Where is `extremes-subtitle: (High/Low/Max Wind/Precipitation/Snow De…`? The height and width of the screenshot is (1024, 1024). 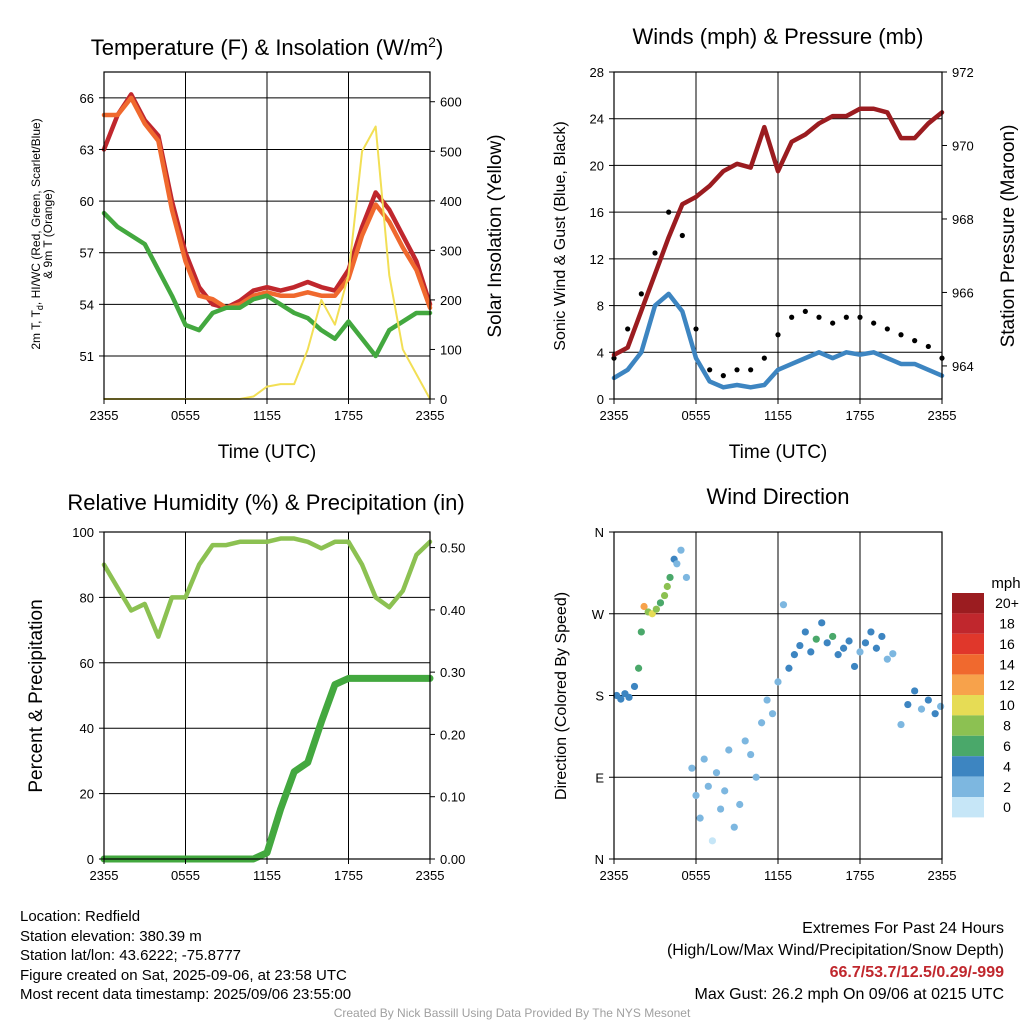 extremes-subtitle: (High/Low/Max Wind/Precipitation/Snow De… is located at coordinates (835, 950).